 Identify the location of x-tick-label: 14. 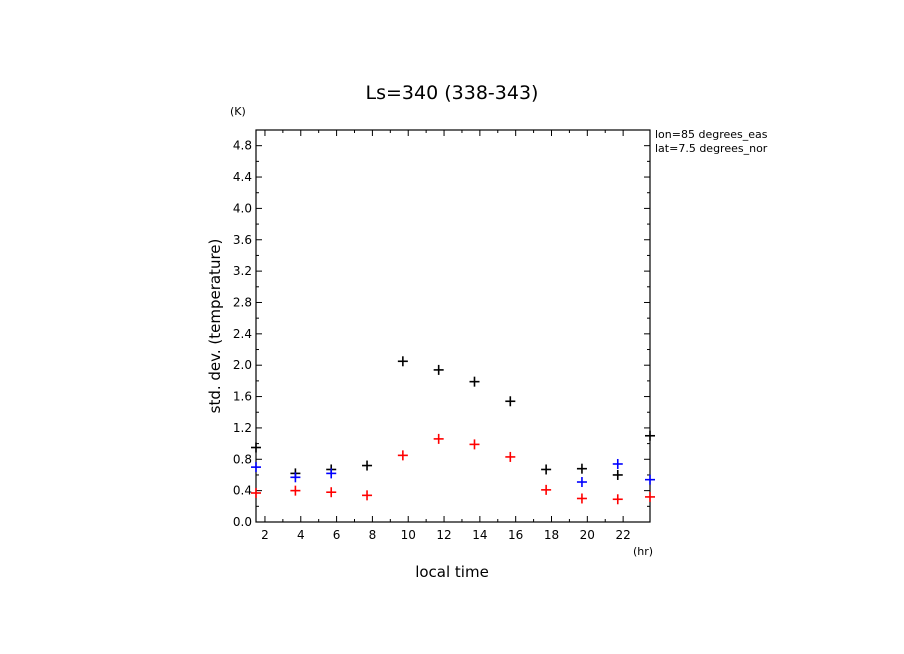
(479, 535).